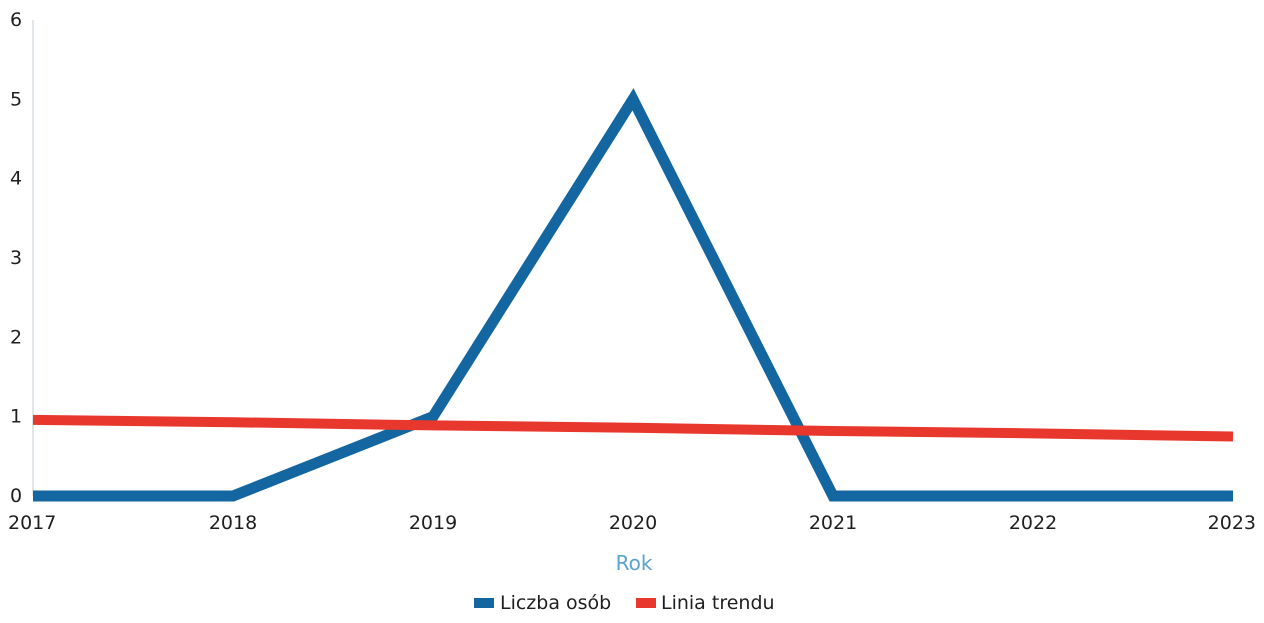 The width and height of the screenshot is (1264, 623). I want to click on series-line-linia-trendu, so click(633, 428).